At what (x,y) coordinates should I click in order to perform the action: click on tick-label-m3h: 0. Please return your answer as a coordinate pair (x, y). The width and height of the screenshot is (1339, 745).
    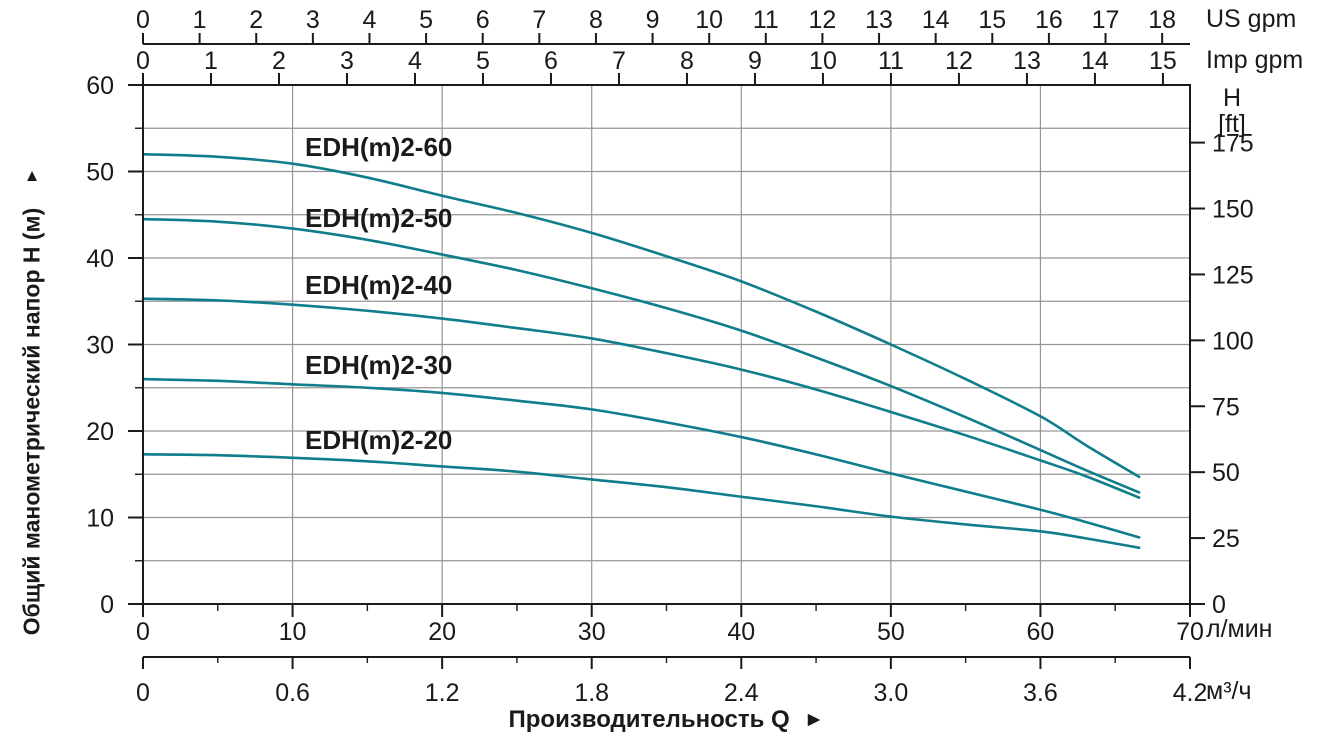
    Looking at the image, I should click on (143, 693).